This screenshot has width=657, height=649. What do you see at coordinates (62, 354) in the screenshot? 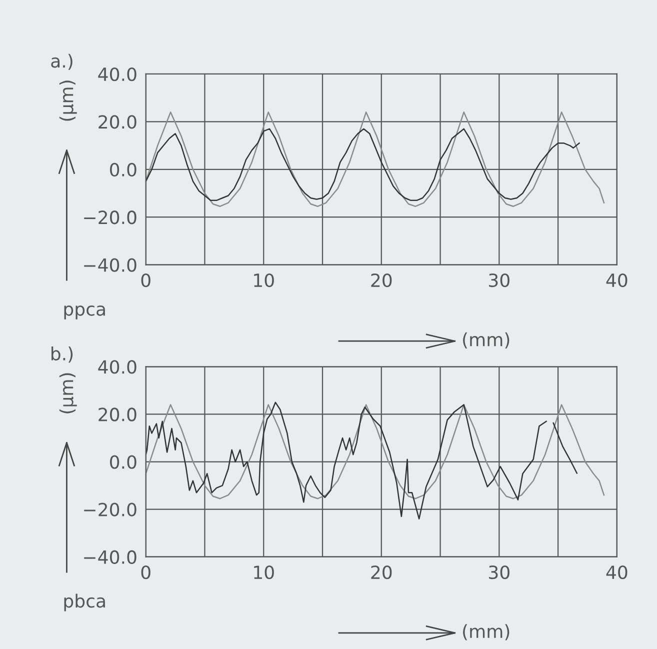
I see `chart-title: b.)` at bounding box center [62, 354].